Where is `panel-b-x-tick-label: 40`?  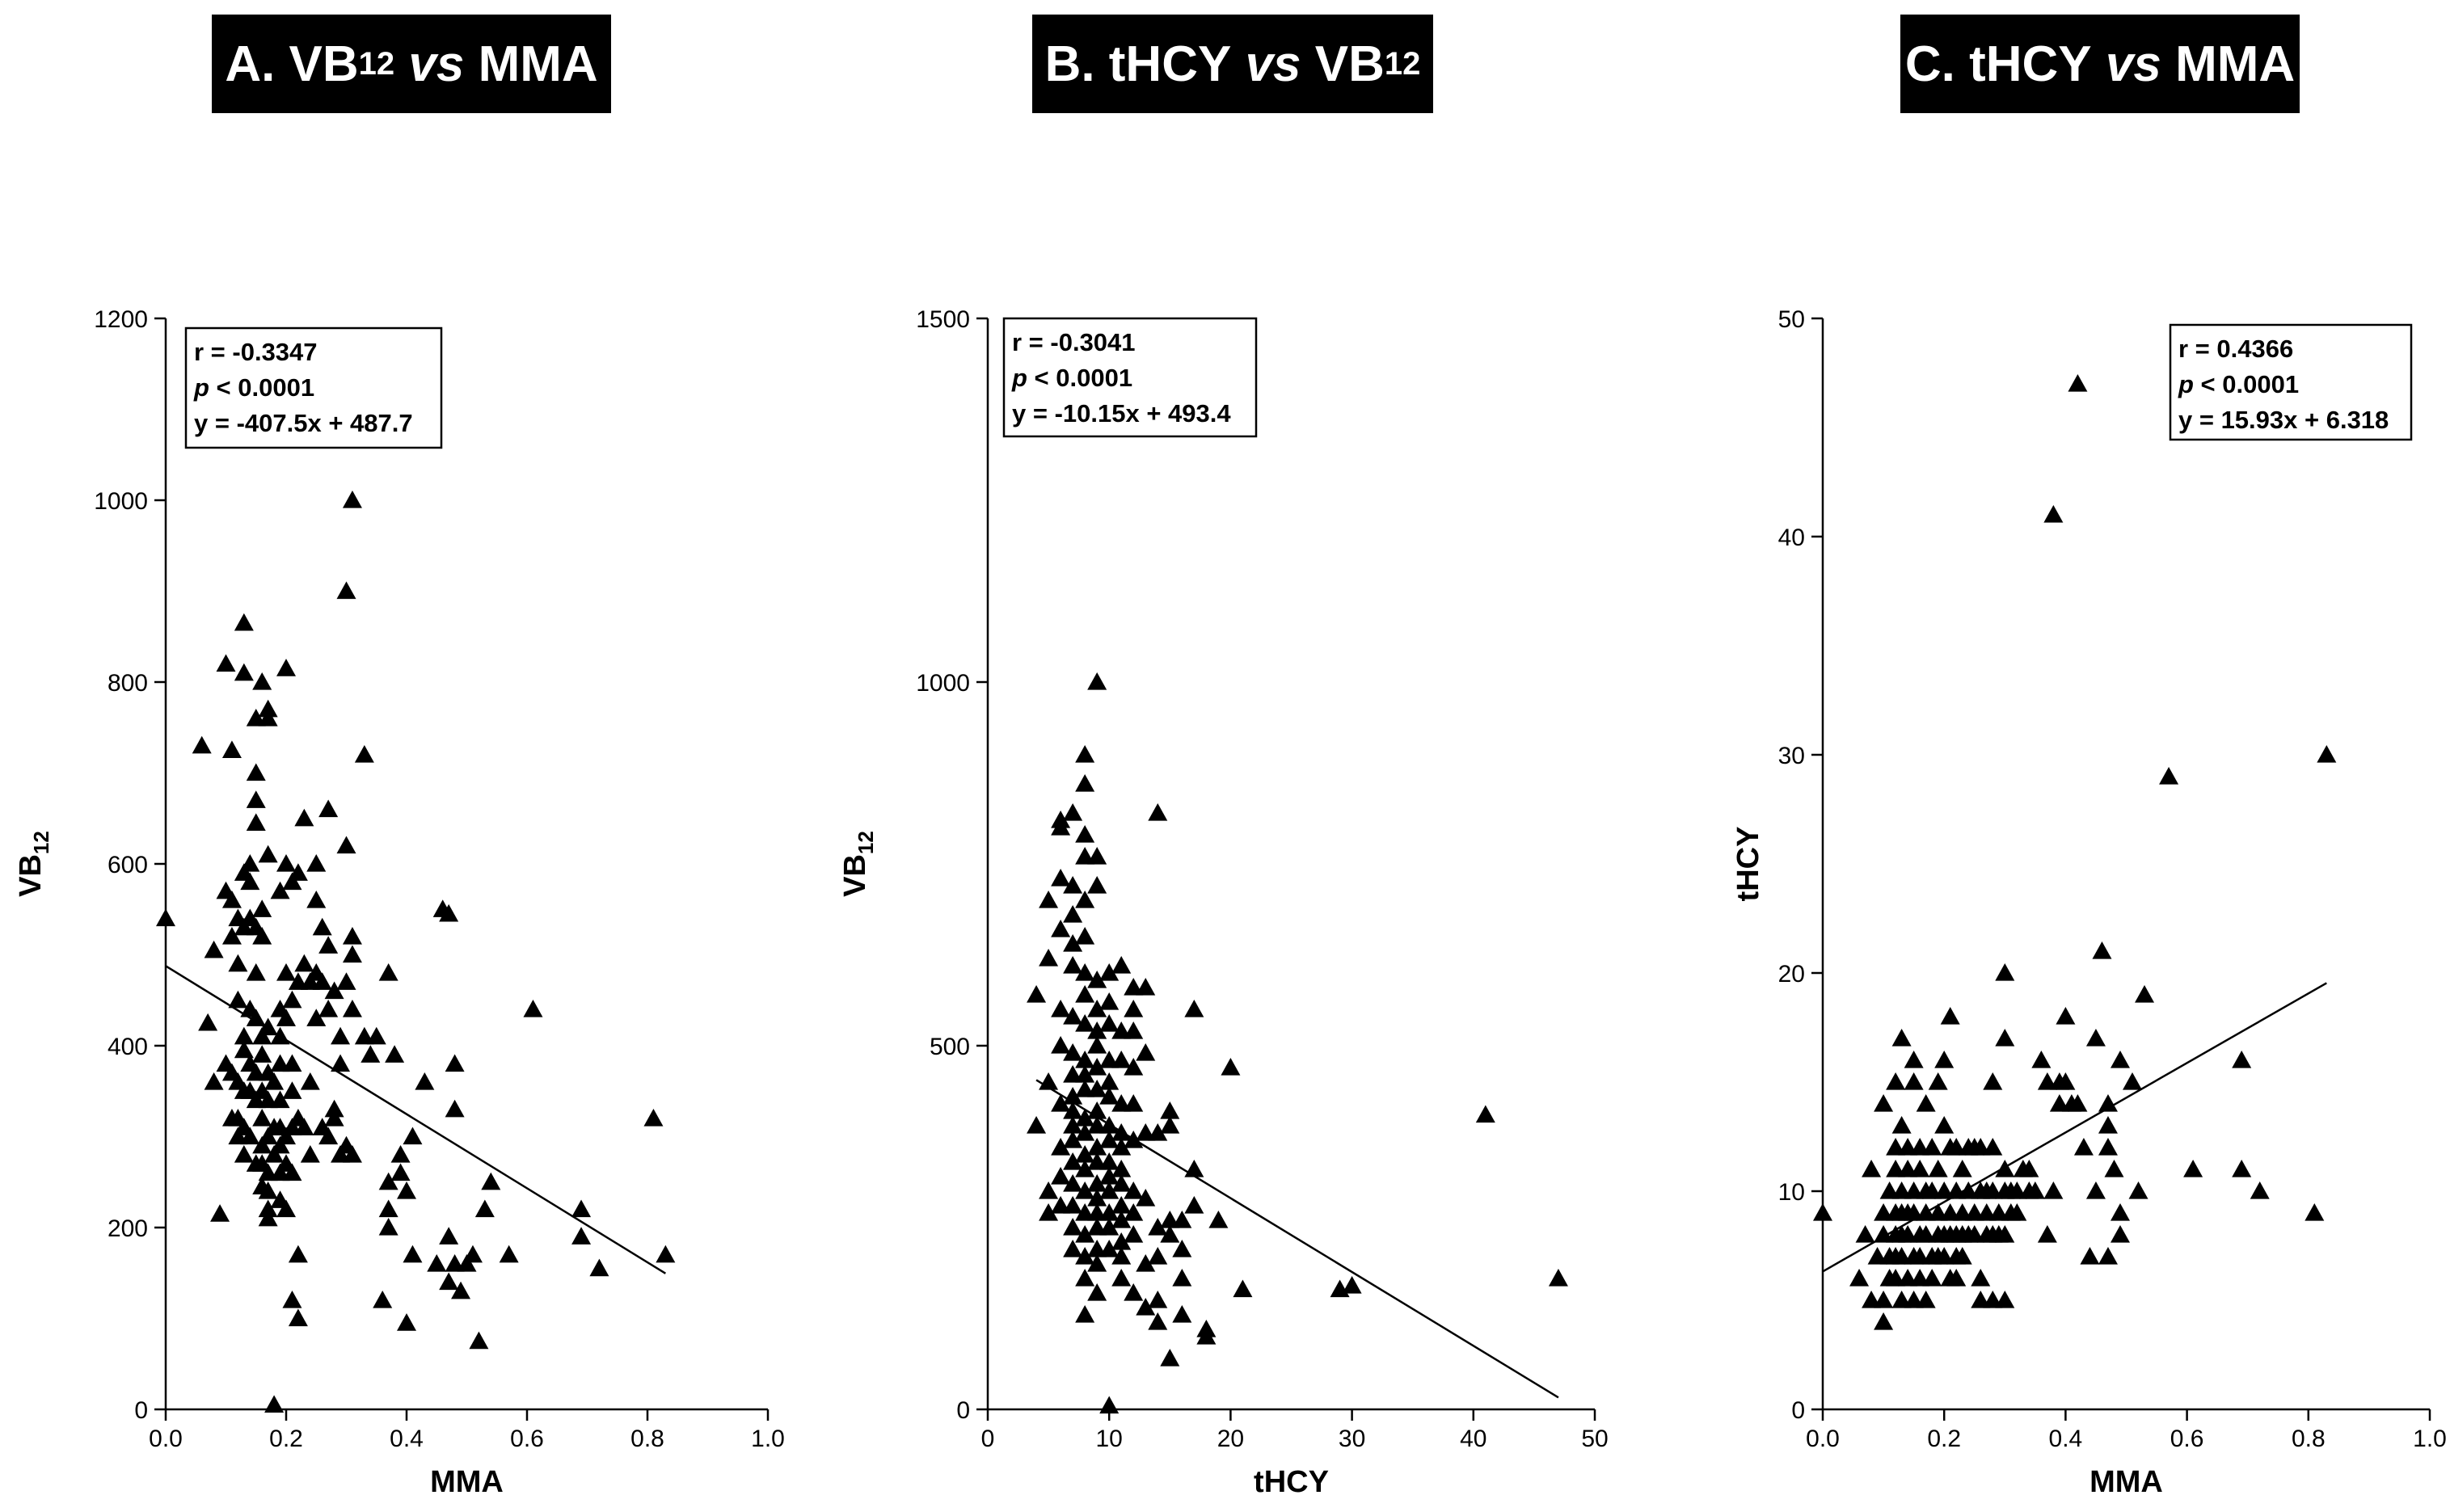 panel-b-x-tick-label: 40 is located at coordinates (1473, 1439).